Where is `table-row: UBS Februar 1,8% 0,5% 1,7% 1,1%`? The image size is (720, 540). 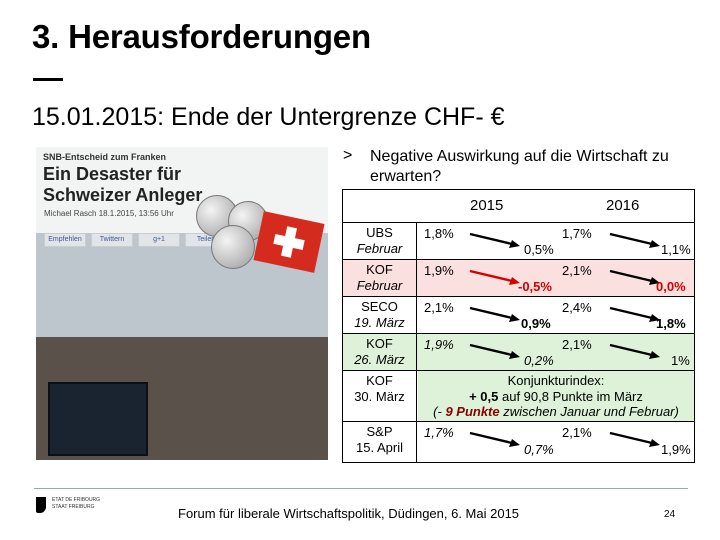 table-row: UBS Februar 1,8% 0,5% 1,7% 1,1% is located at coordinates (518, 241).